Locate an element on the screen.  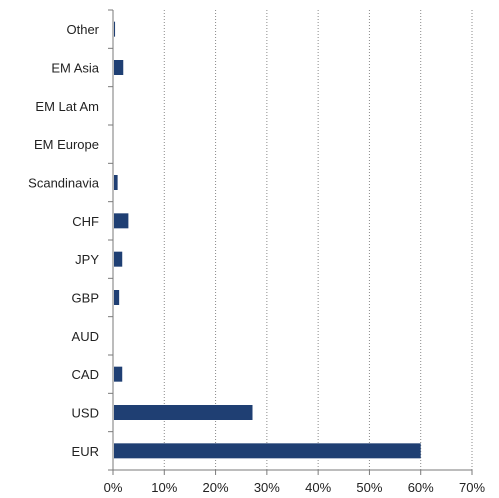
category-label: CHF is located at coordinates (85, 221).